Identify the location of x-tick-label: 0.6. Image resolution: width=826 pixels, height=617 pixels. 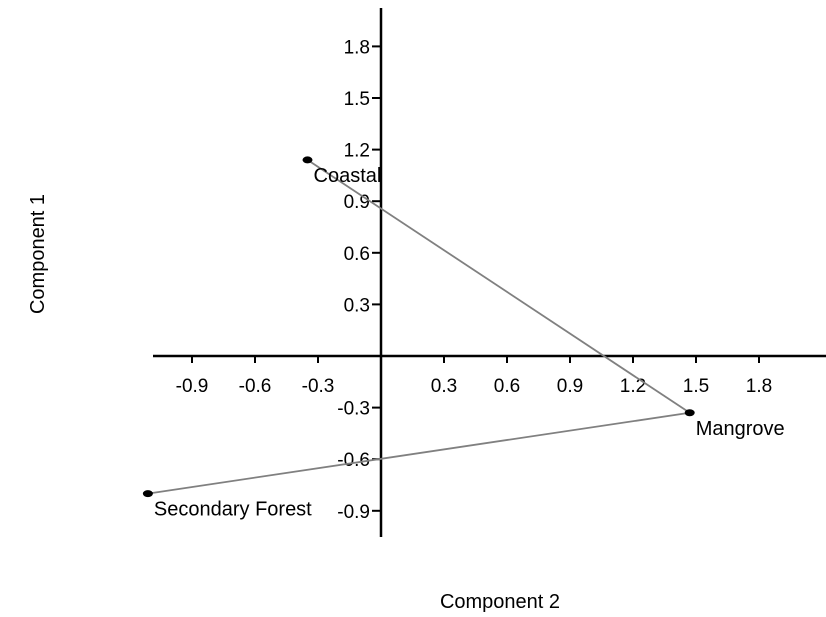
(507, 386).